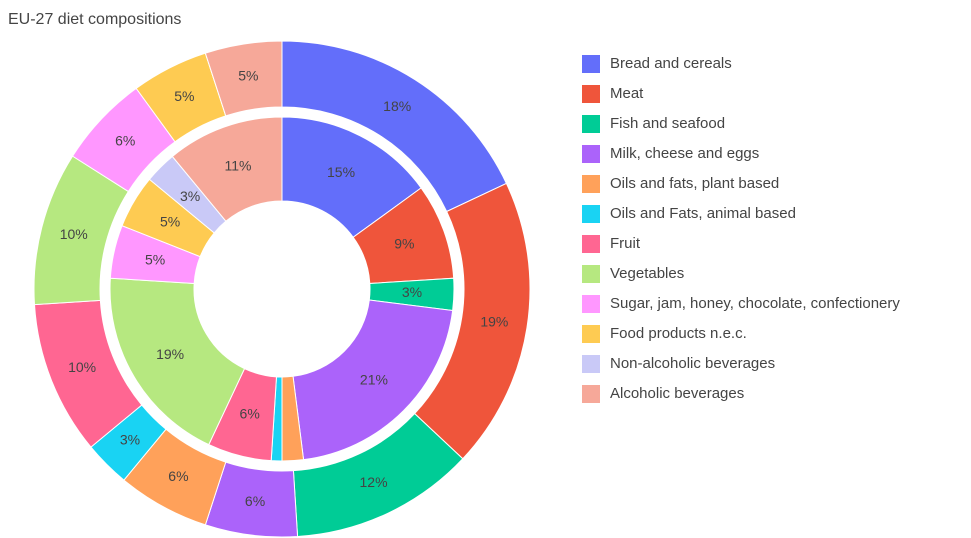 Image resolution: width=971 pixels, height=538 pixels. Describe the element at coordinates (647, 273) in the screenshot. I see `legend-label: Vegetables` at that location.